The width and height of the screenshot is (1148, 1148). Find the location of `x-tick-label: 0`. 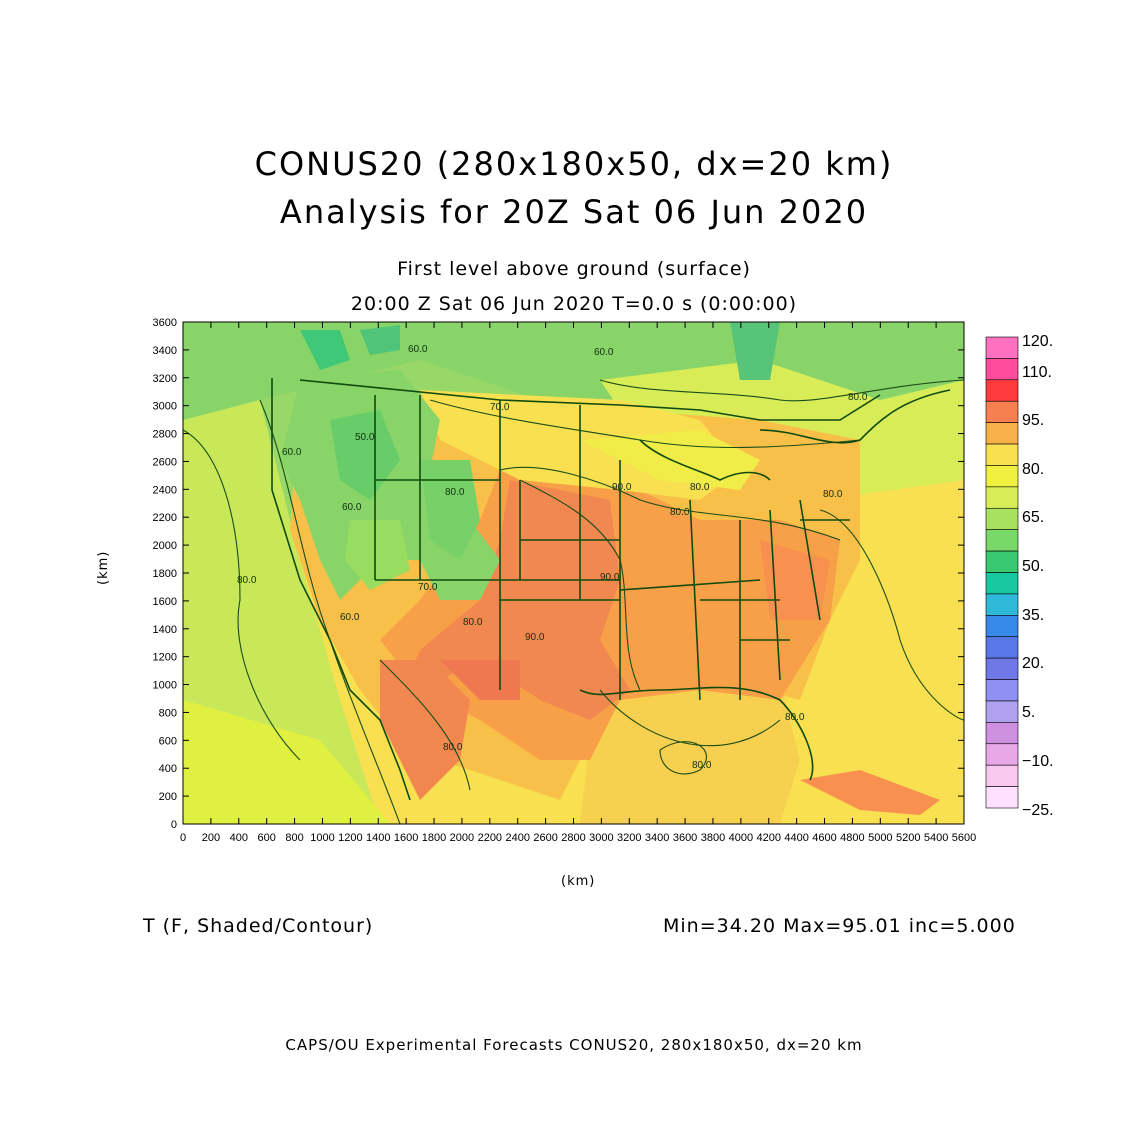

x-tick-label: 0 is located at coordinates (183, 838).